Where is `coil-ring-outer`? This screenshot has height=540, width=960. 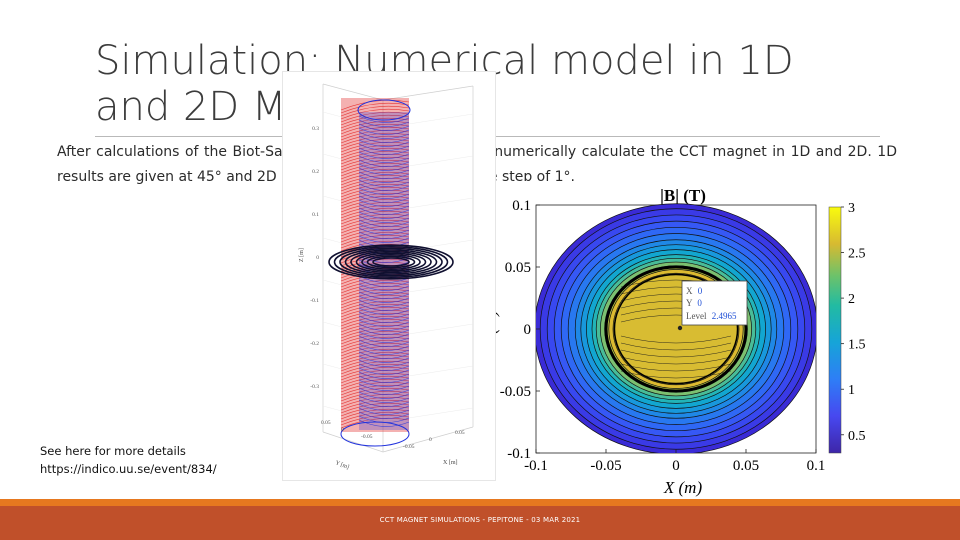 coil-ring-outer is located at coordinates (676, 329).